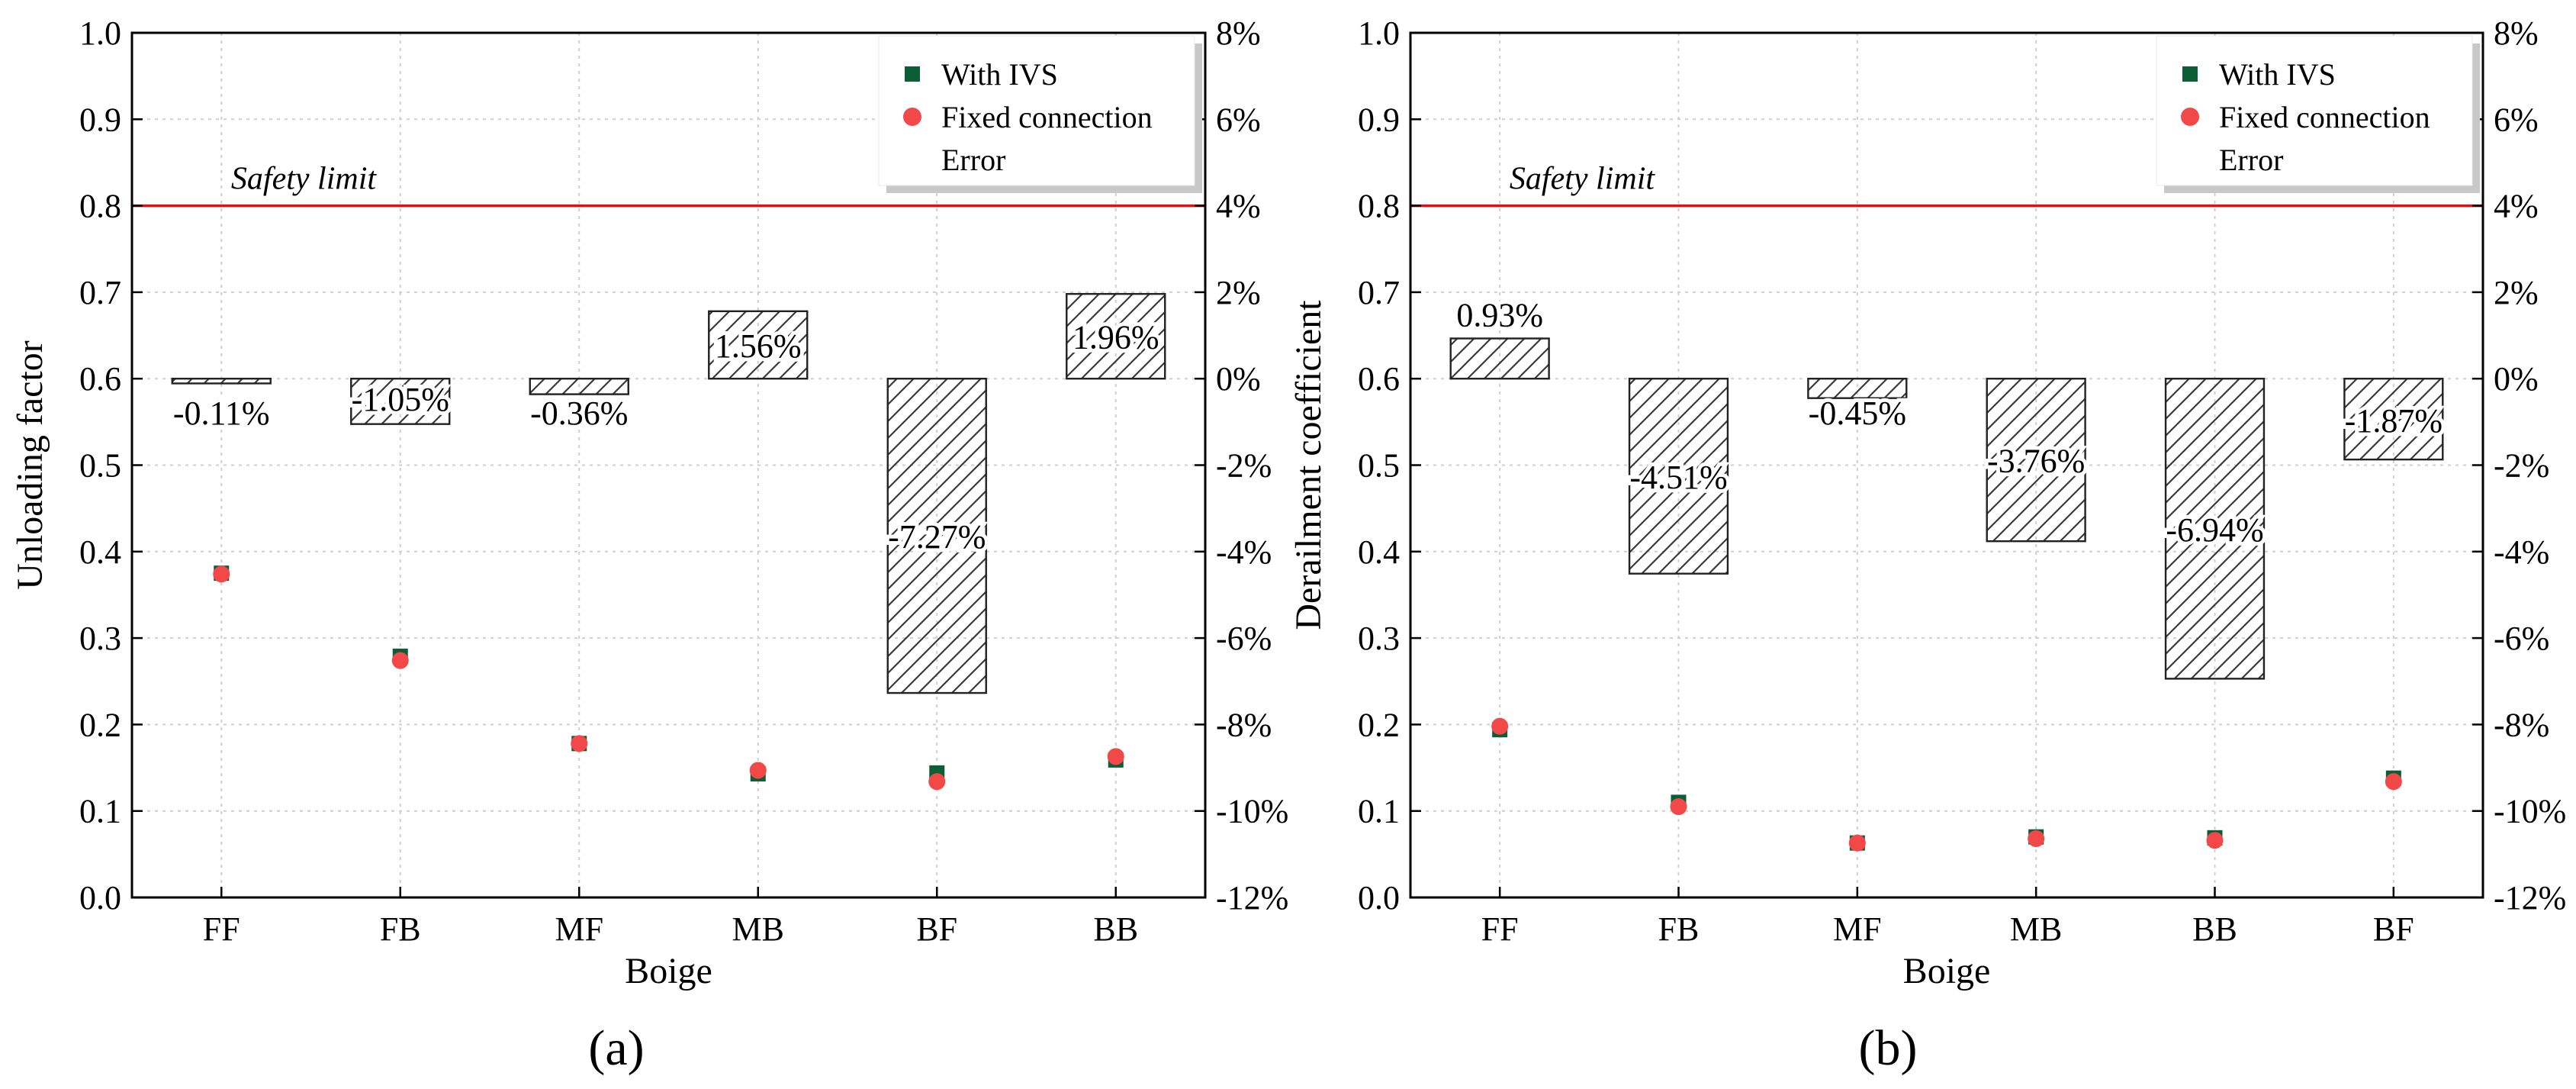 This screenshot has width=2576, height=1089. Describe the element at coordinates (616, 1048) in the screenshot. I see `panel-label: (a)` at that location.